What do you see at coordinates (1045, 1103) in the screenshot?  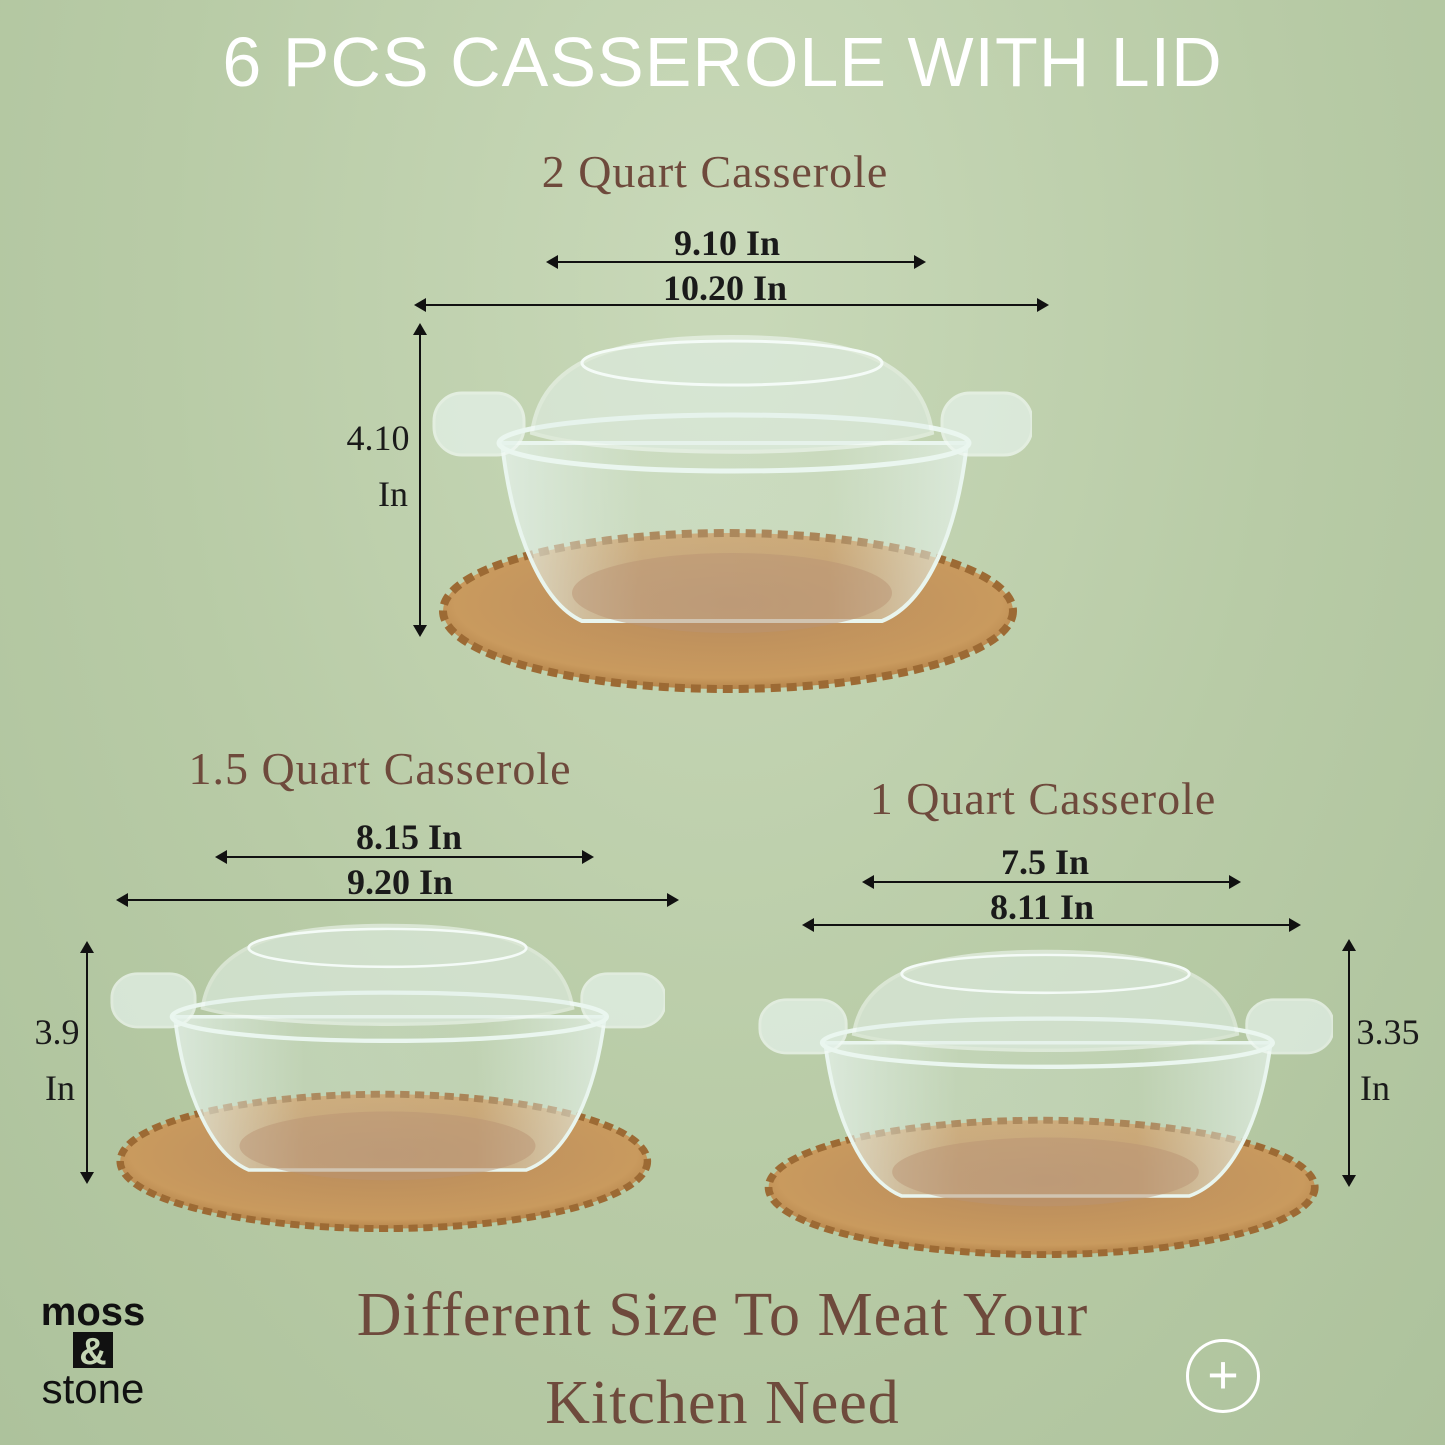 I see `casserole-image-1qt` at bounding box center [1045, 1103].